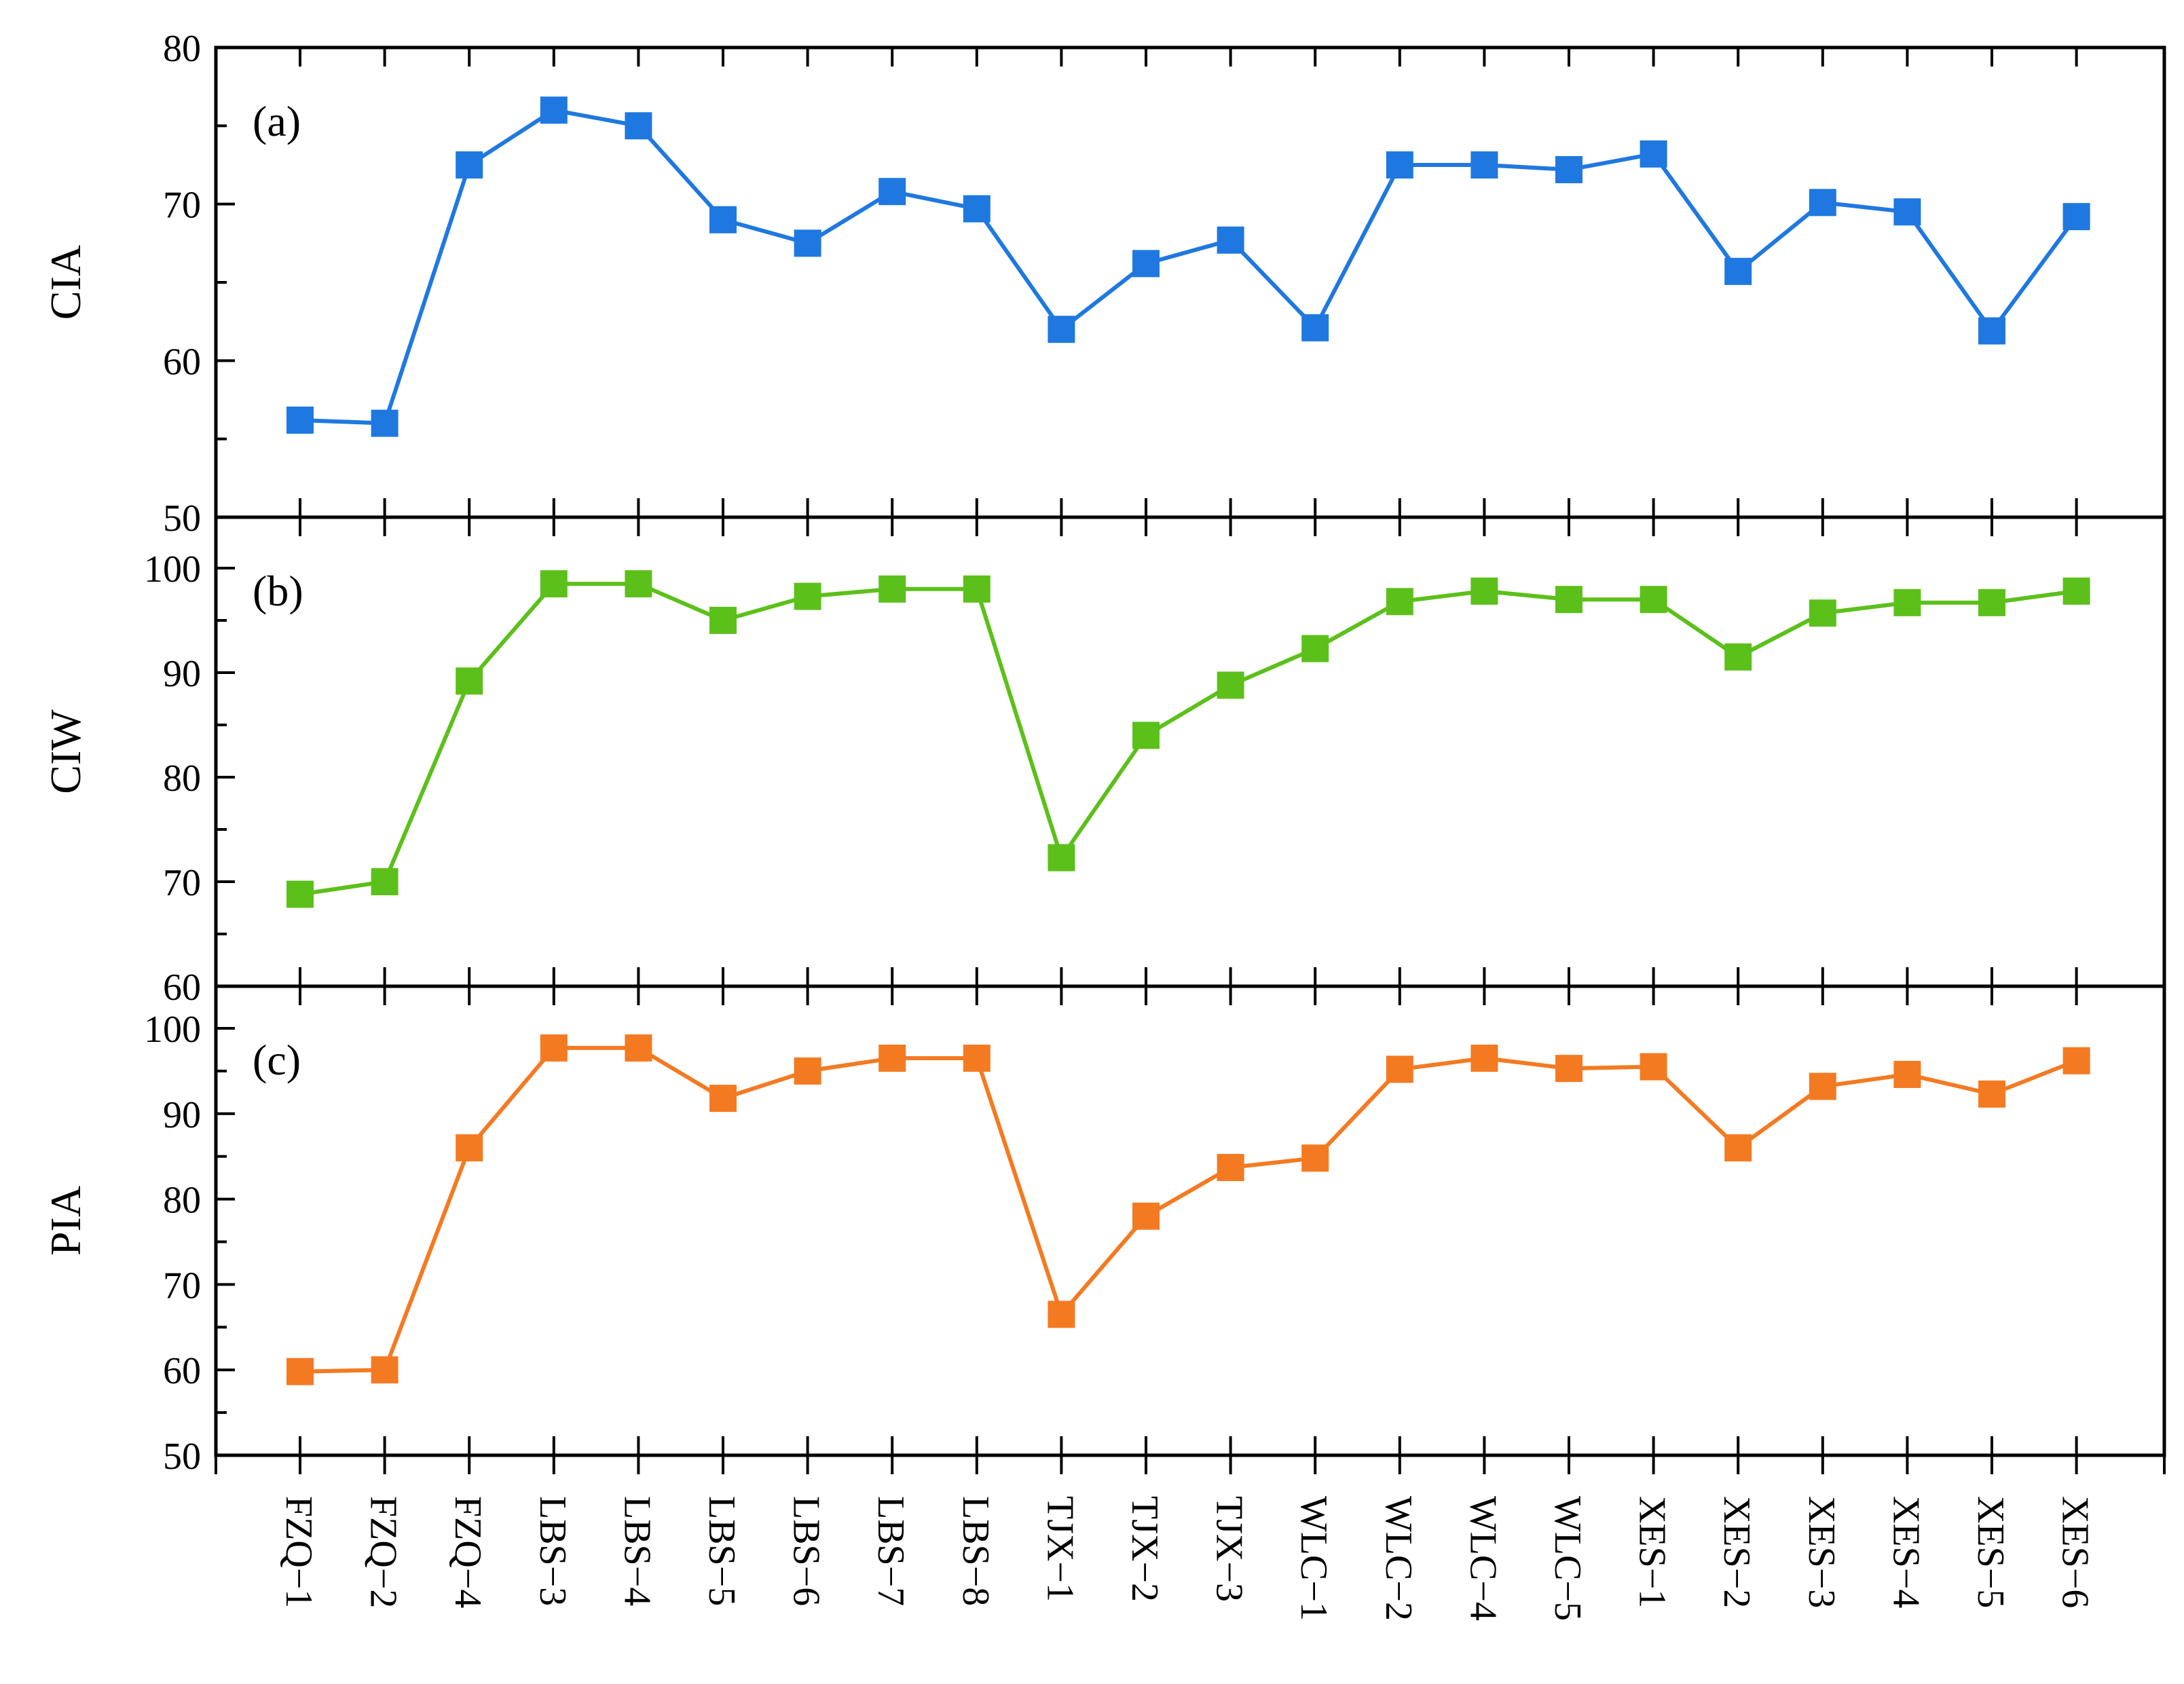 The height and width of the screenshot is (1684, 2184). Describe the element at coordinates (1483, 1558) in the screenshot. I see `x-tick-label: WLC−4` at that location.